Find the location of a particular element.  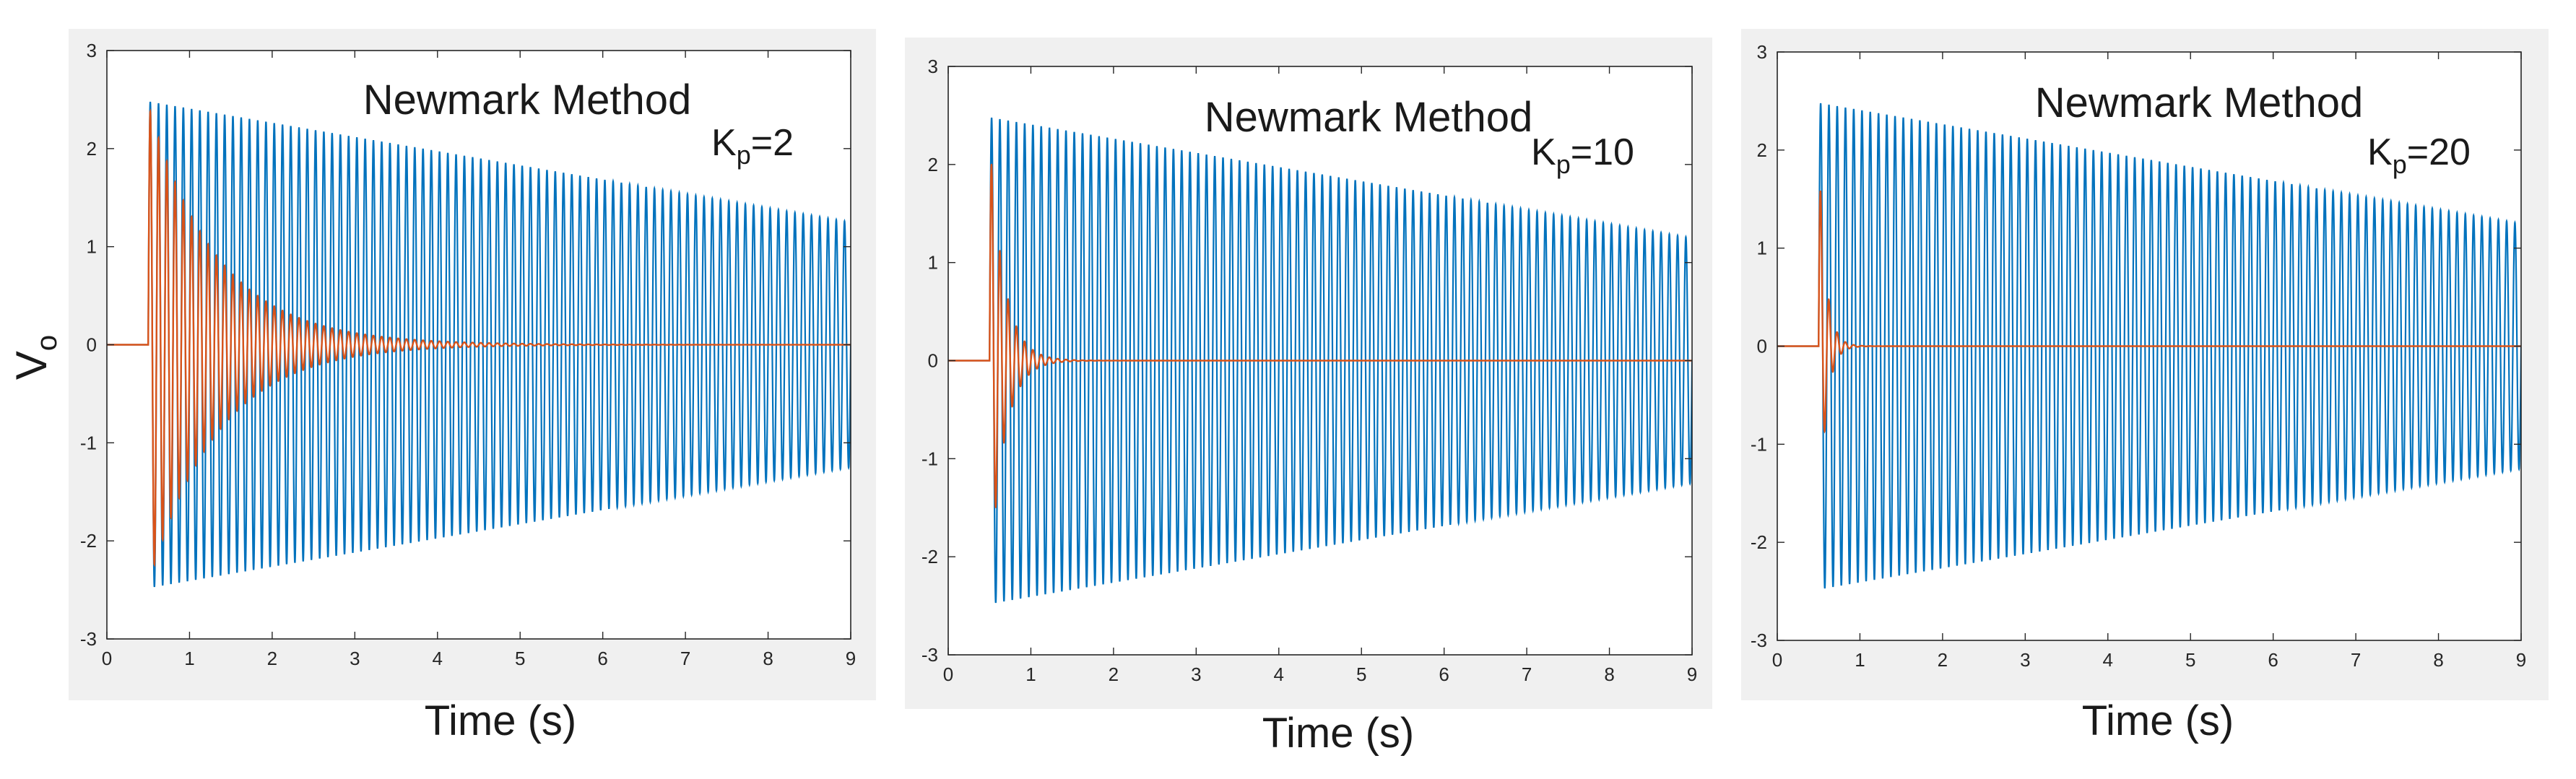

y-axis-label-main: V is located at coordinates (31, 366).